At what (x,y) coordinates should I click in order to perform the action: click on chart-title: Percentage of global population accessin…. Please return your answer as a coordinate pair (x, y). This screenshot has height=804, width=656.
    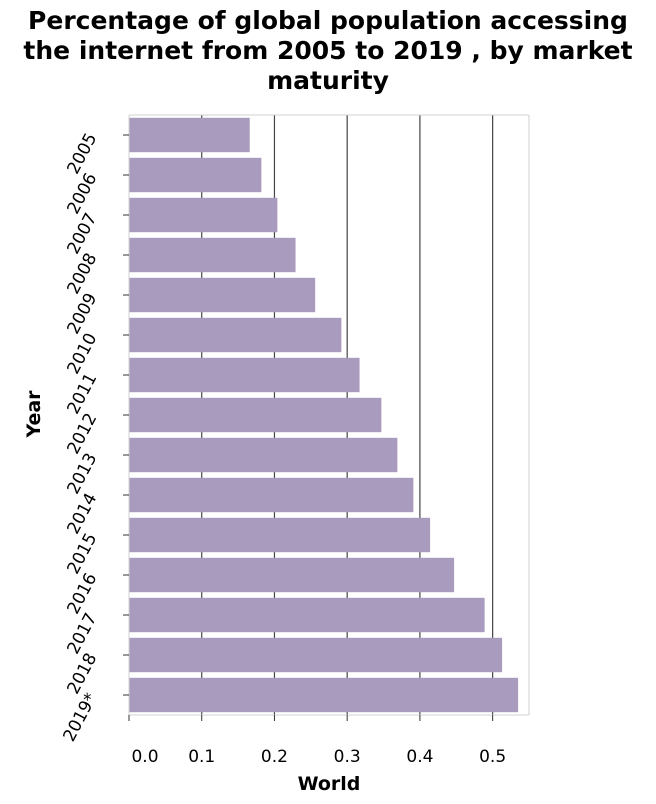
    Looking at the image, I should click on (328, 51).